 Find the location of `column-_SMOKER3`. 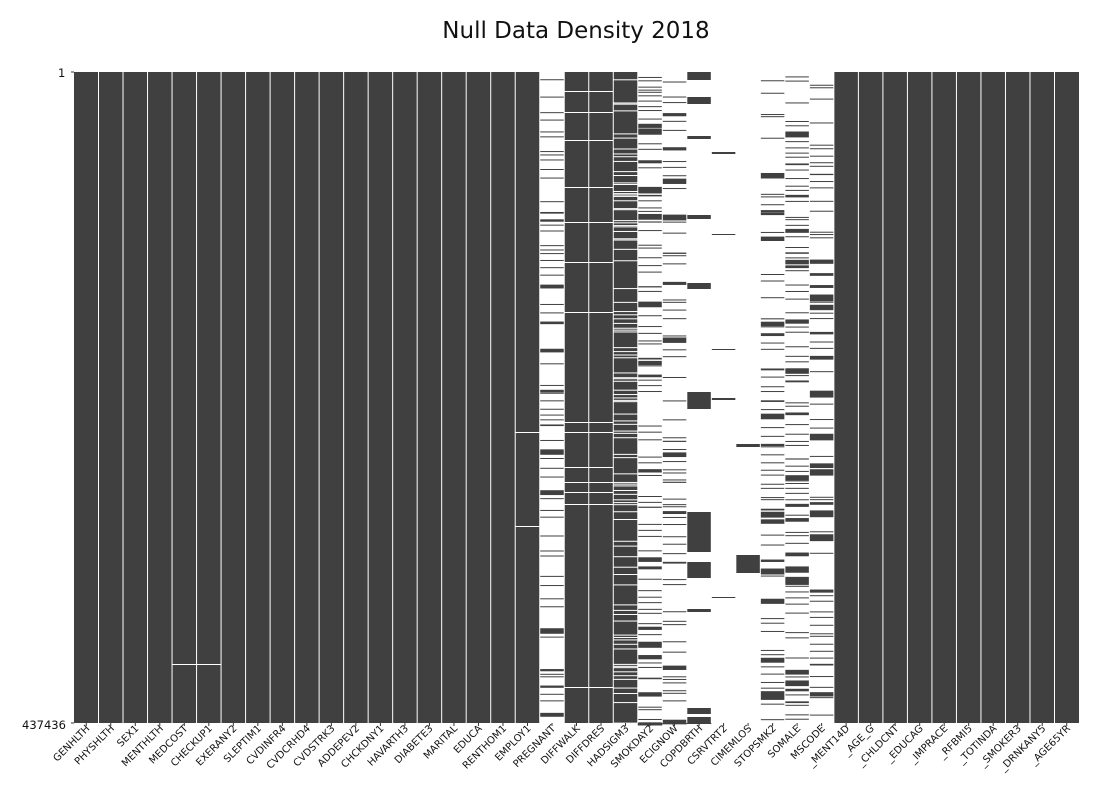

column-_SMOKER3 is located at coordinates (1017, 397).